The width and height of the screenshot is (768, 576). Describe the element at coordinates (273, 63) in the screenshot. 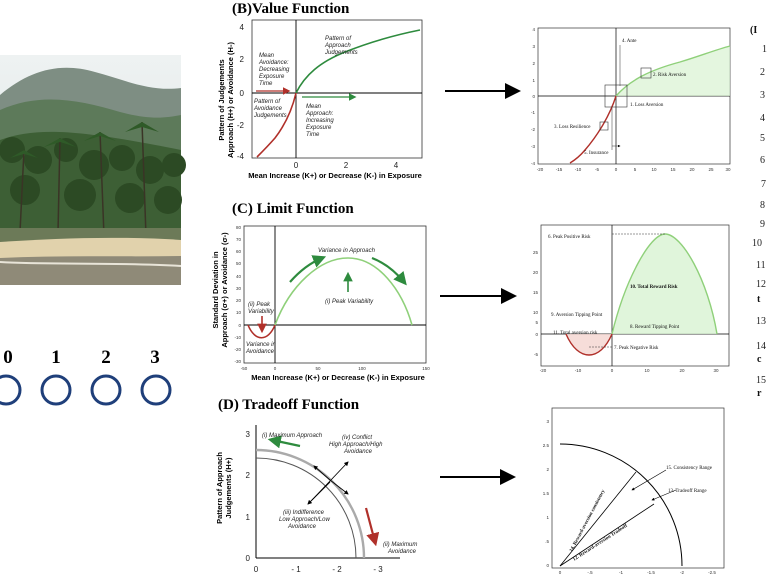

I see `svg-text: Avoidance:` at that location.